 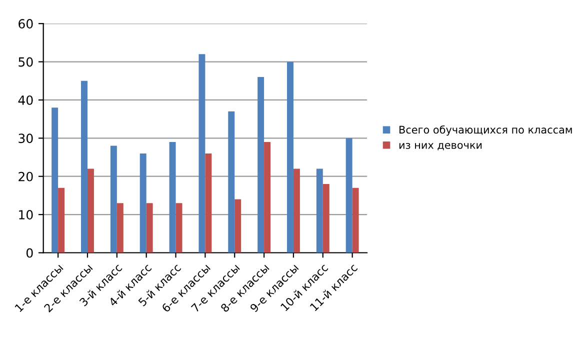 I want to click on y-tick-label: 40, so click(x=25, y=100).